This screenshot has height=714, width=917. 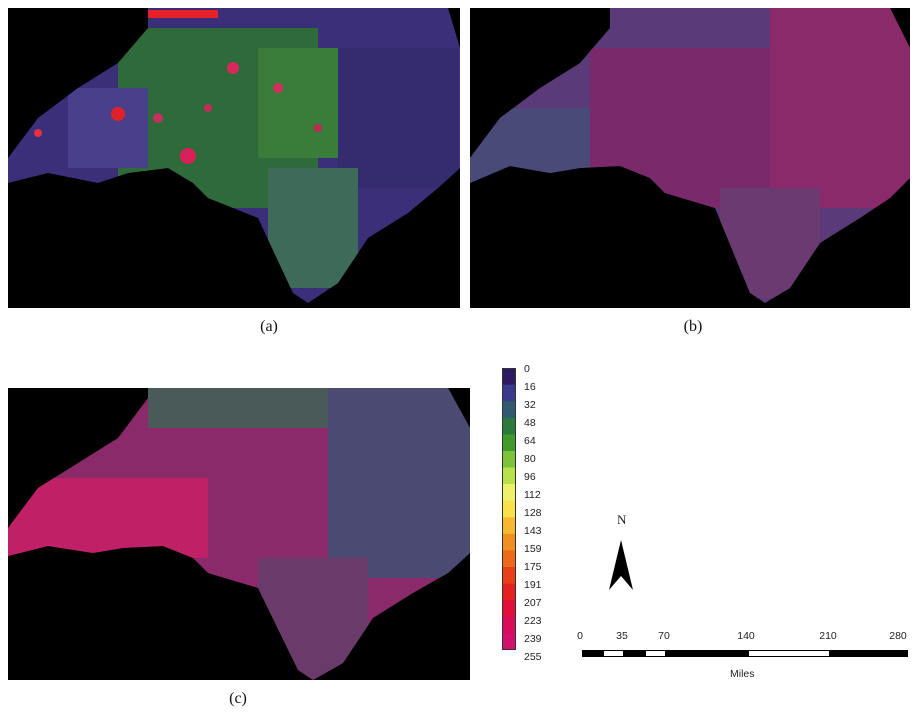 I want to click on legend-color-bar, so click(x=509, y=509).